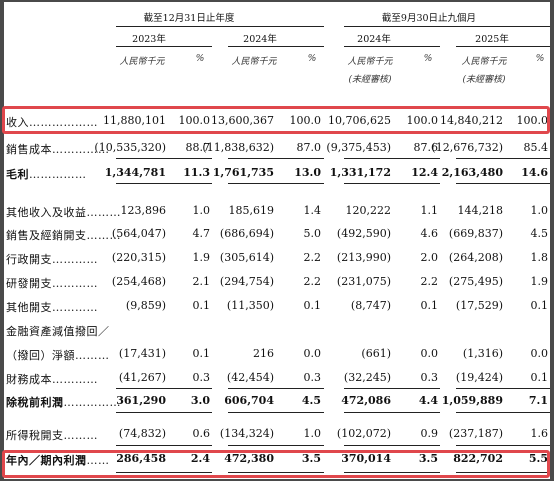 This screenshot has height=481, width=554. Describe the element at coordinates (145, 305) in the screenshot. I see `amount-cell: (9,859)` at that location.